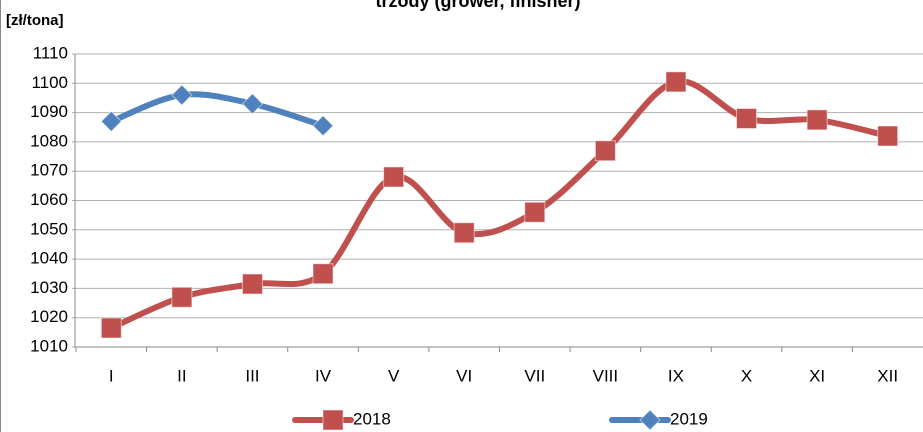  I want to click on x-tick-label: II, so click(181, 375).